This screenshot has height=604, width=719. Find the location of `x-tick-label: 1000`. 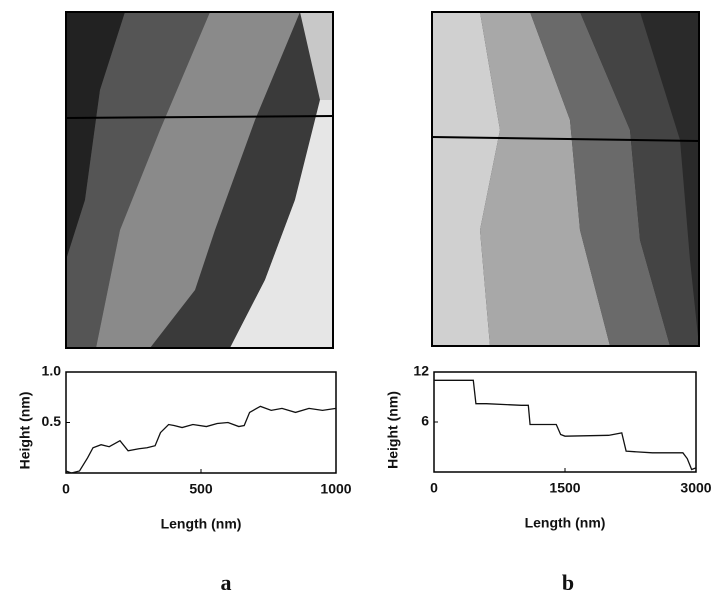

x-tick-label: 1000 is located at coordinates (335, 489).